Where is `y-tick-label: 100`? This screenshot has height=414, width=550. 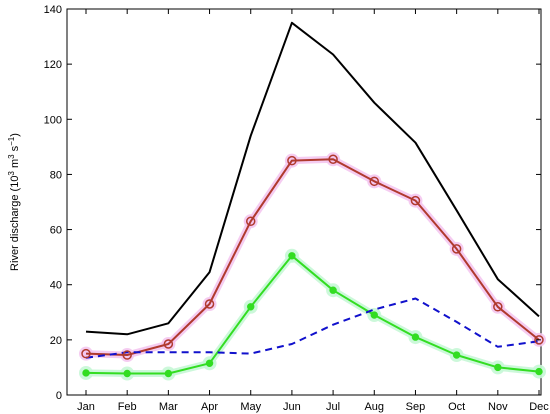 y-tick-label: 100 is located at coordinates (53, 120).